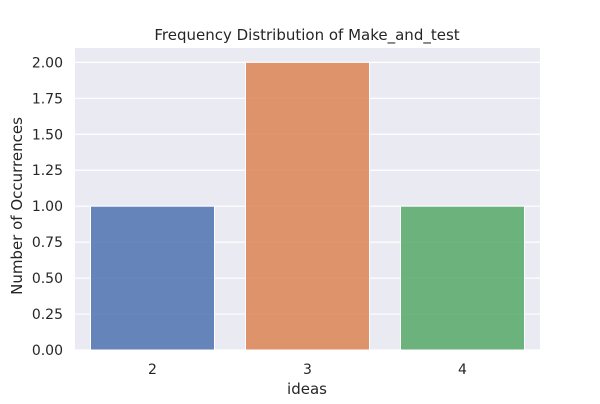 This screenshot has width=600, height=404. I want to click on y-tick-label: 1.75, so click(47, 99).